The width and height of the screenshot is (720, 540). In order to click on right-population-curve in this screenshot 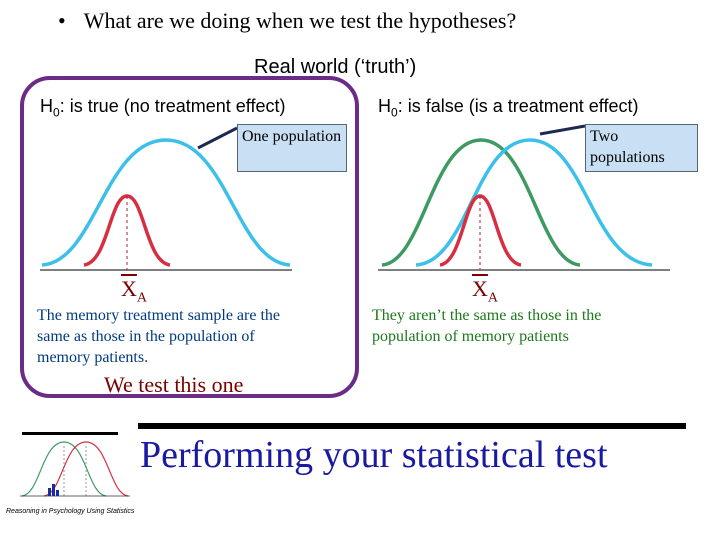, I will do `click(534, 202)`.